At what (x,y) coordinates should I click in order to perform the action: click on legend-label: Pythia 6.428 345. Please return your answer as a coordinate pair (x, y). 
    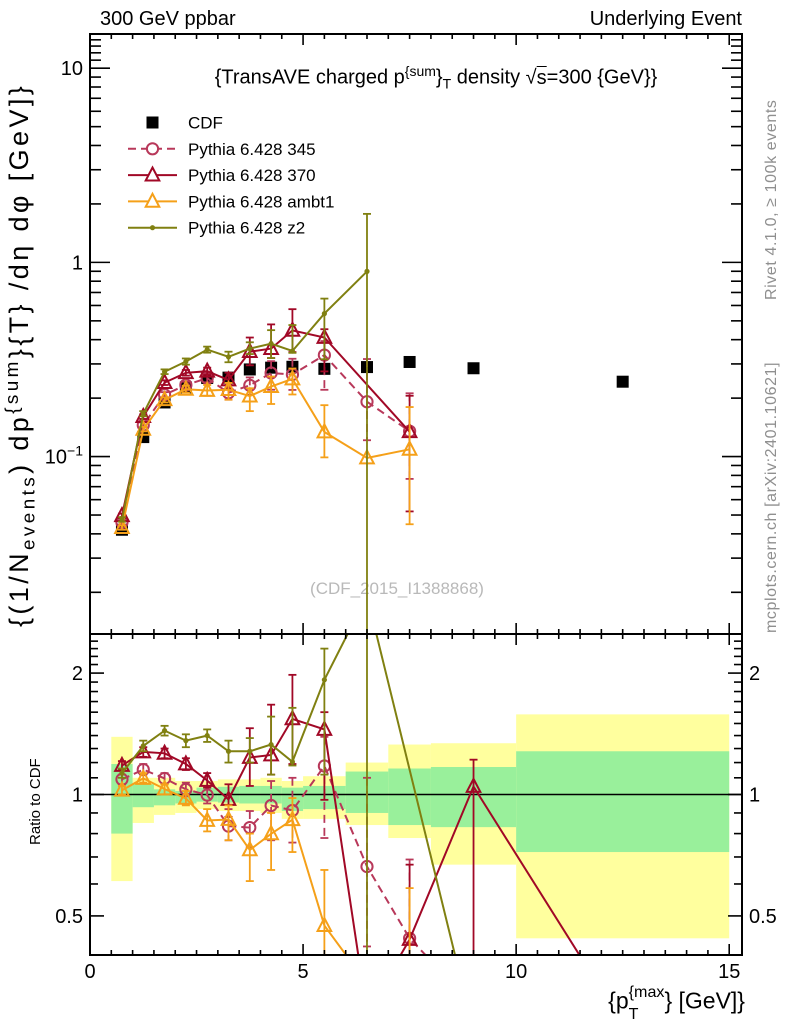
    Looking at the image, I should click on (252, 149).